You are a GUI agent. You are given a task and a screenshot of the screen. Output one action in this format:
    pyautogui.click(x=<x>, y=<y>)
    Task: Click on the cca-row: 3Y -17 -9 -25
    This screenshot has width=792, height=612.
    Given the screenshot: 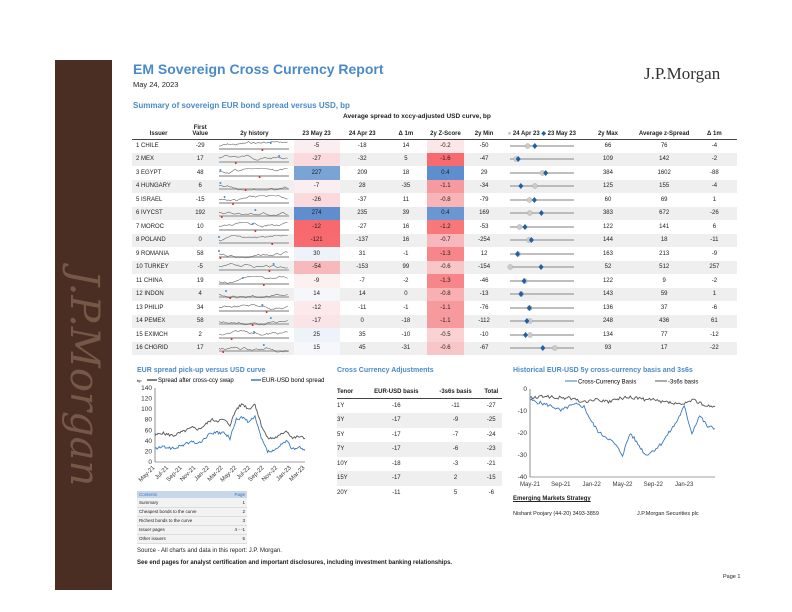 What is the action you would take?
    pyautogui.click(x=419, y=420)
    